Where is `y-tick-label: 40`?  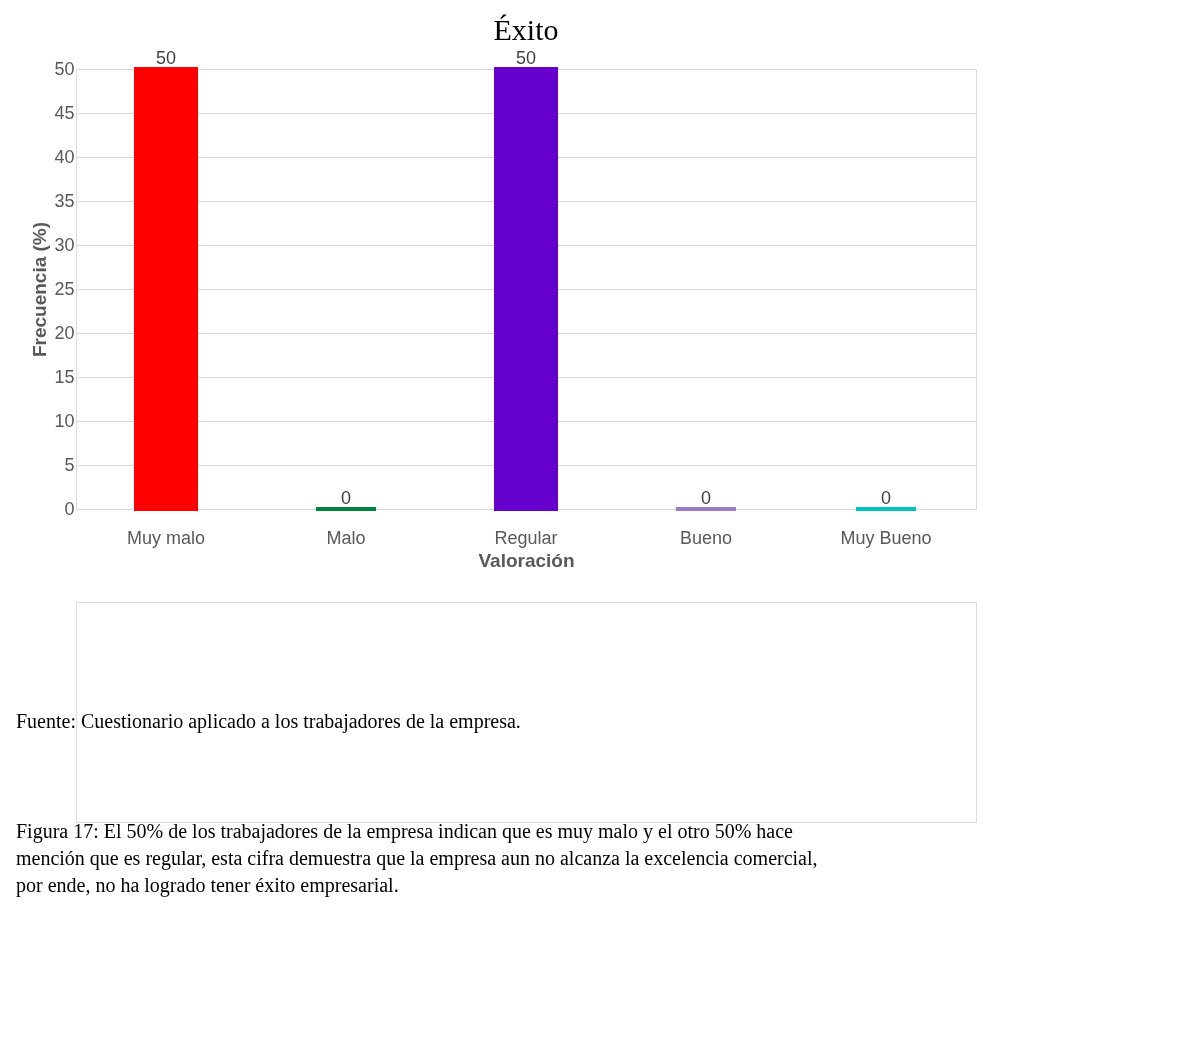
y-tick-label: 40 is located at coordinates (64, 156).